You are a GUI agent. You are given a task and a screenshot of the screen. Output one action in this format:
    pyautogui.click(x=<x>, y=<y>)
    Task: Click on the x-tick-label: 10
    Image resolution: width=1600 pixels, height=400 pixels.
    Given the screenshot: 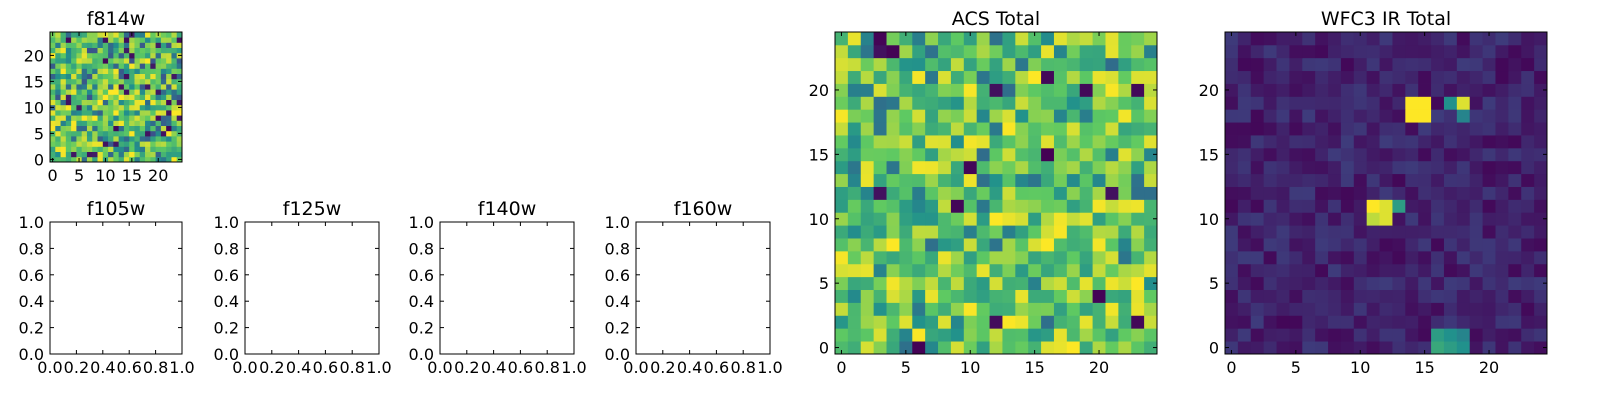 What is the action you would take?
    pyautogui.click(x=970, y=367)
    